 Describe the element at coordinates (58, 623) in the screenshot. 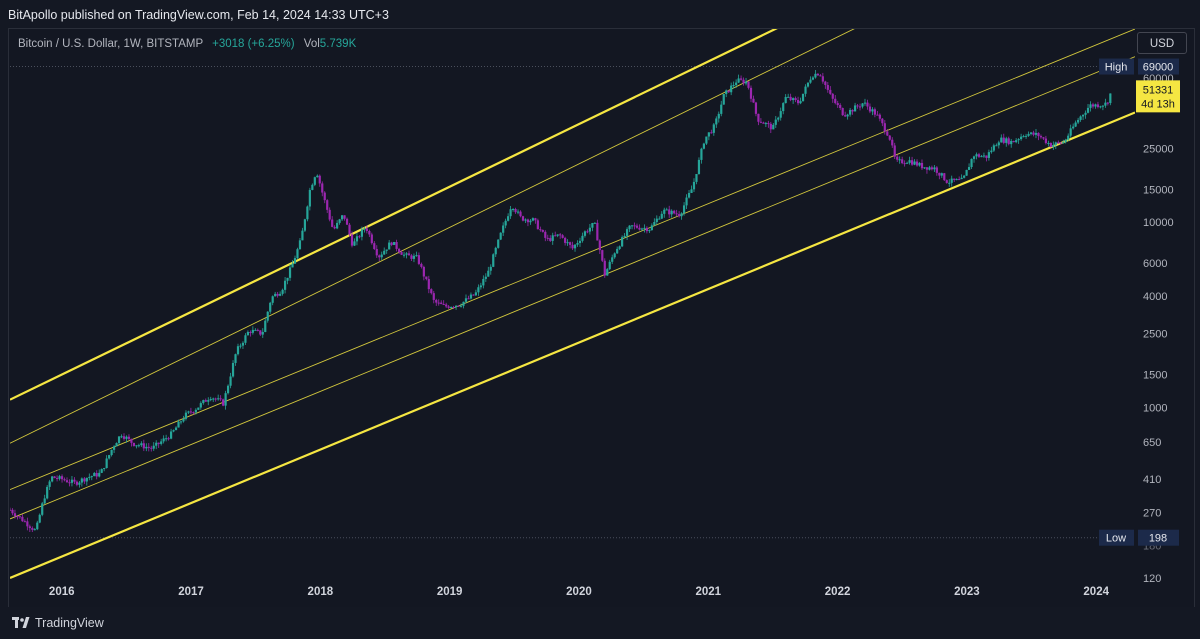

I see `tradingview-brand: TradingView` at that location.